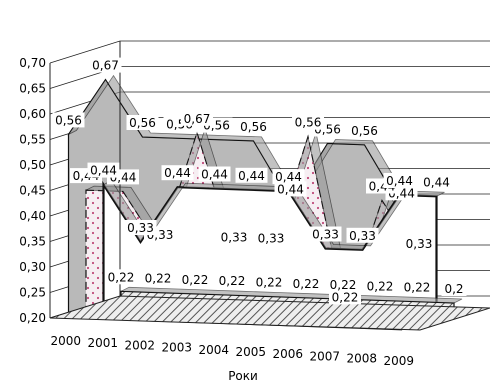 The height and width of the screenshot is (383, 490). Describe the element at coordinates (362, 359) in the screenshot. I see `x-tick-label: 2008` at that location.